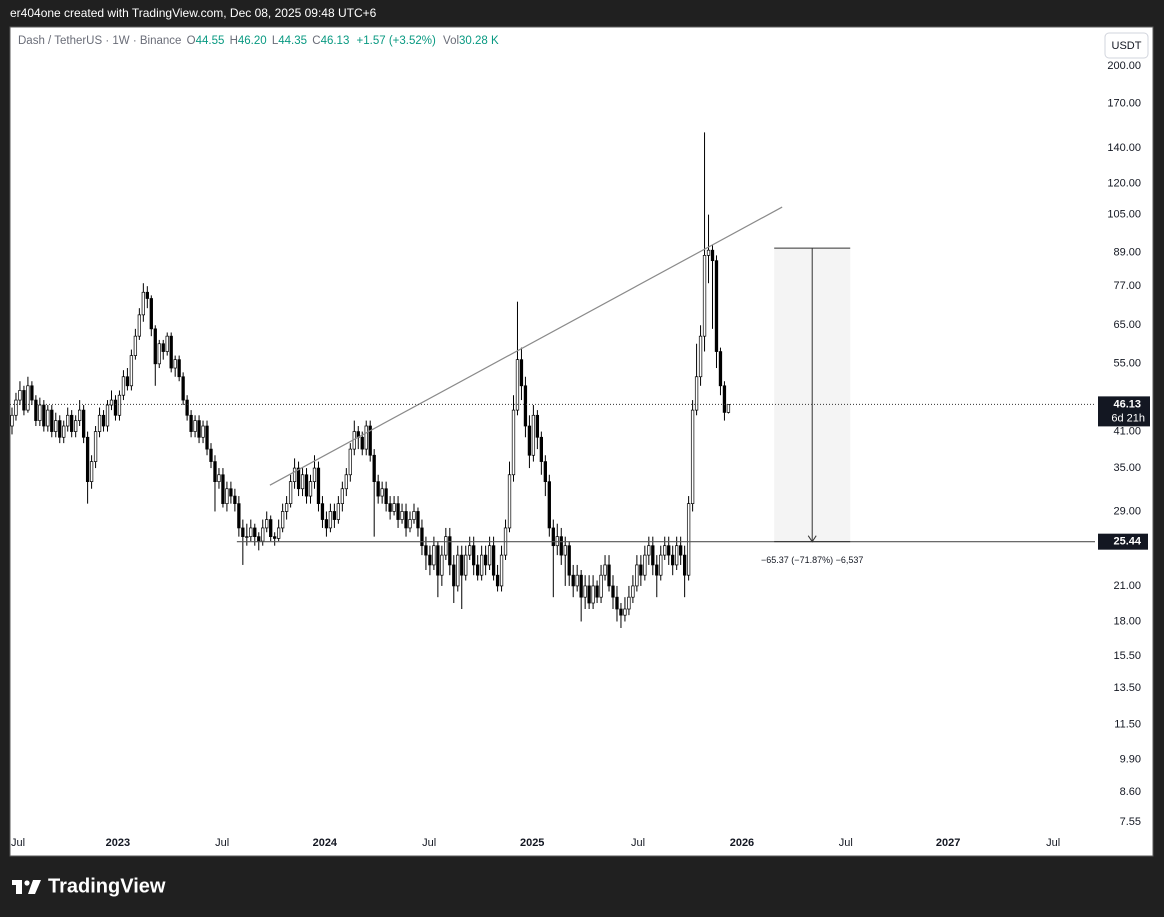  I want to click on currency-button, so click(1126, 45).